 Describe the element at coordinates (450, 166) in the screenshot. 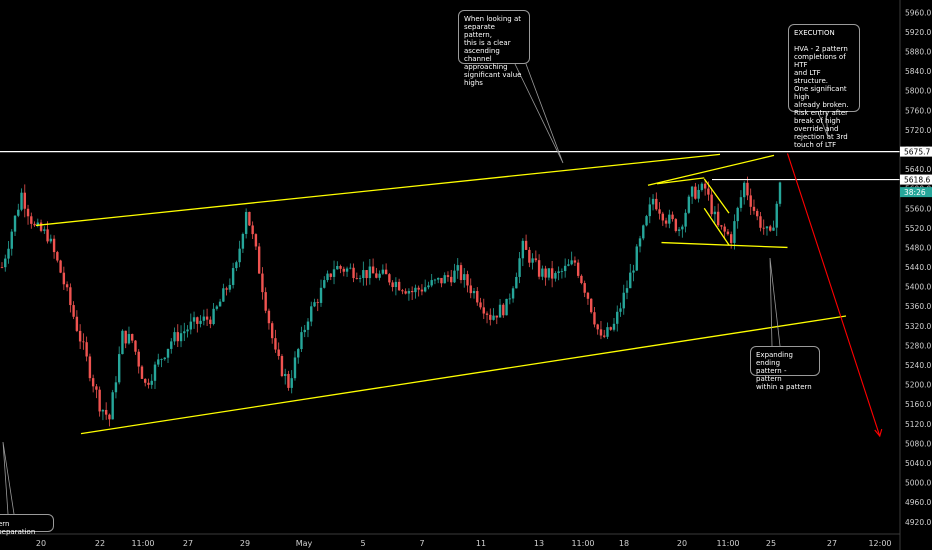

I see `horizontal-levels` at that location.